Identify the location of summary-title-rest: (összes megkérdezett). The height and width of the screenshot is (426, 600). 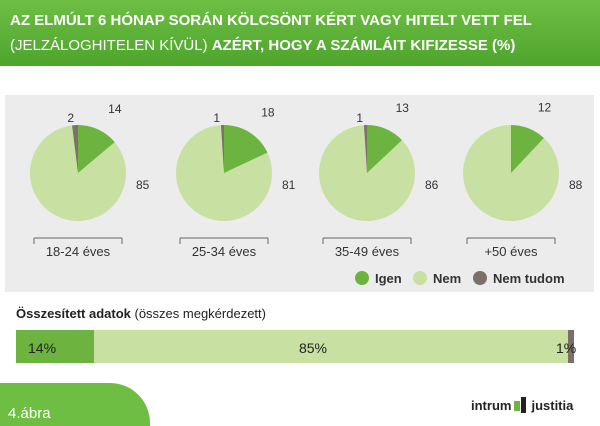
(198, 313).